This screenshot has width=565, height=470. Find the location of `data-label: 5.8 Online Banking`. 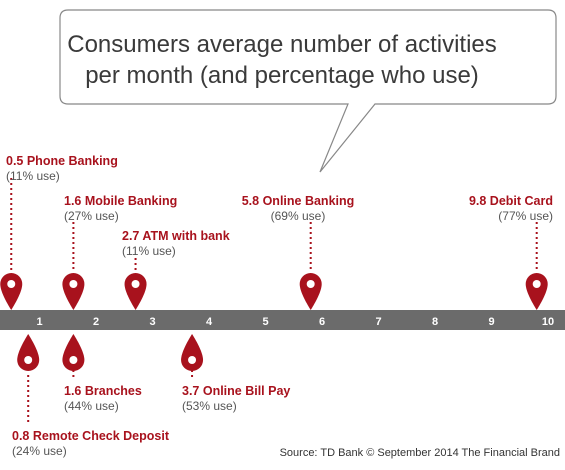

data-label: 5.8 Online Banking is located at coordinates (298, 201).